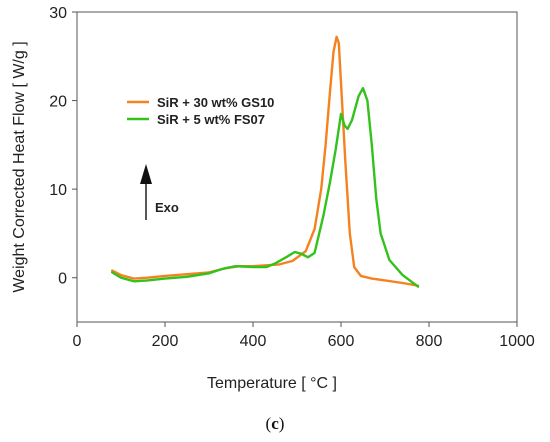 This screenshot has height=442, width=550. What do you see at coordinates (272, 383) in the screenshot?
I see `x-axis-title: Temperature [ °C ]` at bounding box center [272, 383].